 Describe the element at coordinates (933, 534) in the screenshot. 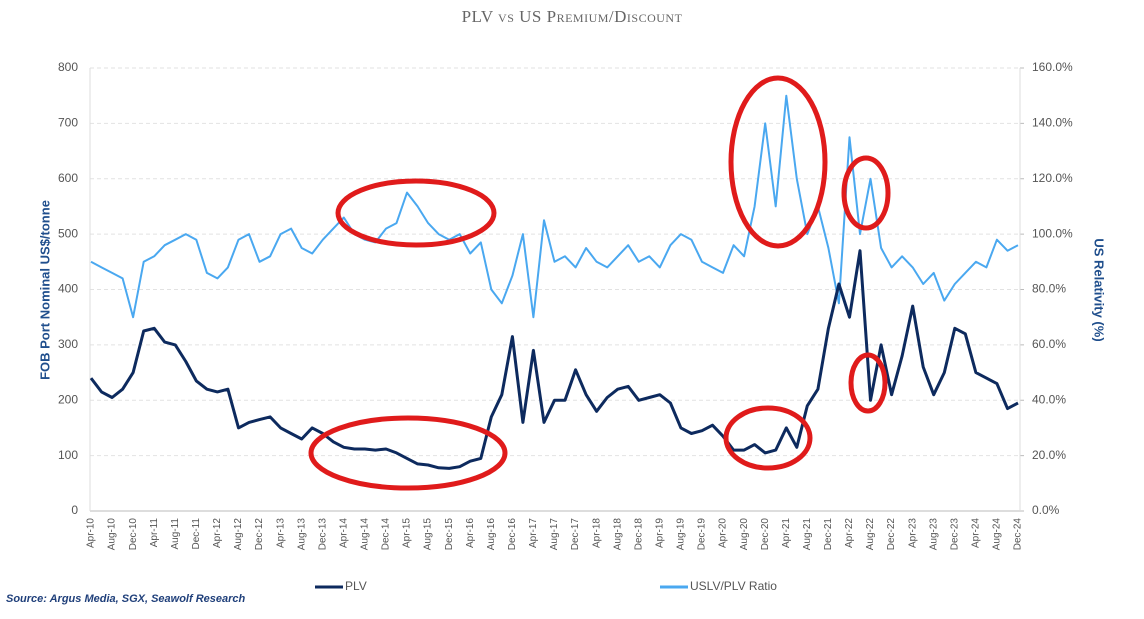

I see `x-tick-label: Aug-23` at that location.